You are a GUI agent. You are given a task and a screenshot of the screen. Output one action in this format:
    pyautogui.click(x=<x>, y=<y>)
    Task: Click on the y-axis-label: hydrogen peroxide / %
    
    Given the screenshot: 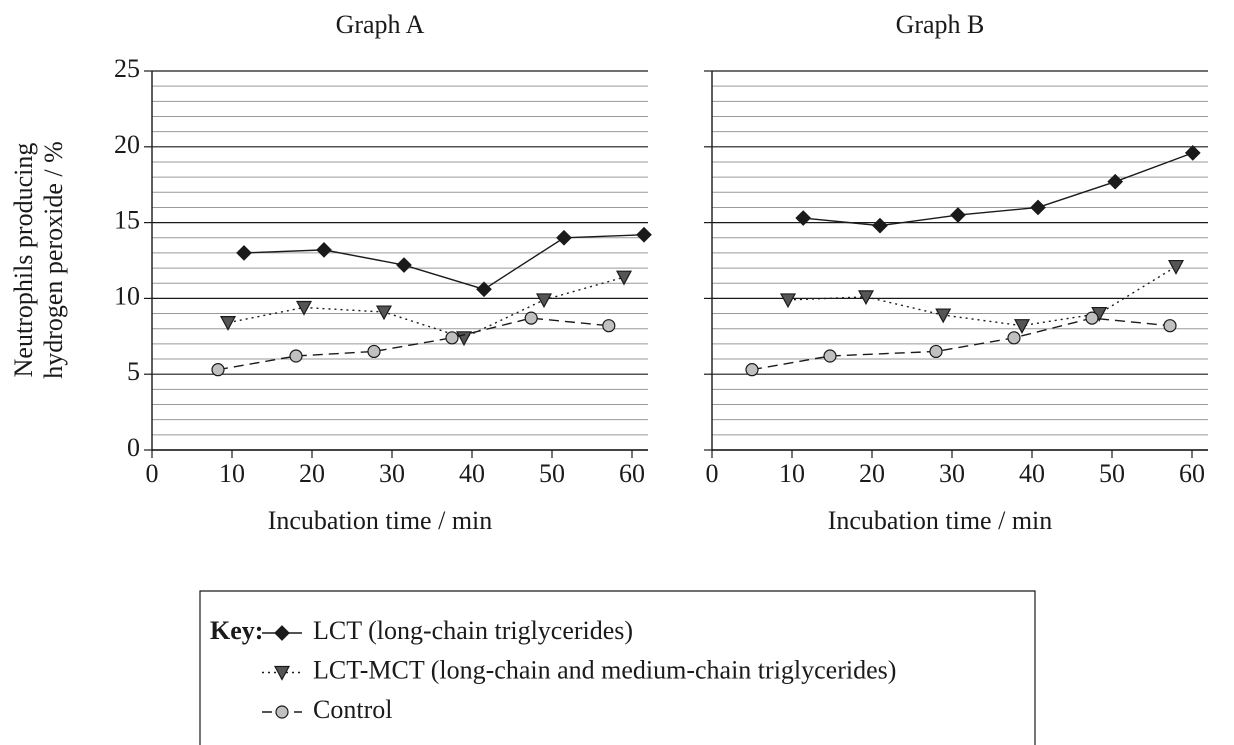 What is the action you would take?
    pyautogui.click(x=53, y=260)
    